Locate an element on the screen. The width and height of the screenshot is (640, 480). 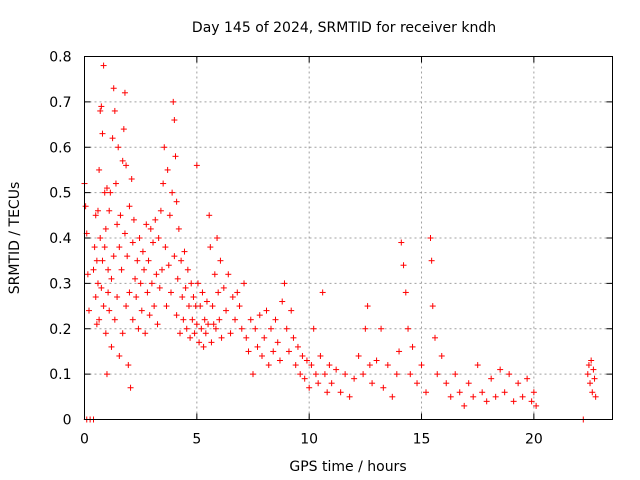
x-tick-label: 20 is located at coordinates (534, 440).